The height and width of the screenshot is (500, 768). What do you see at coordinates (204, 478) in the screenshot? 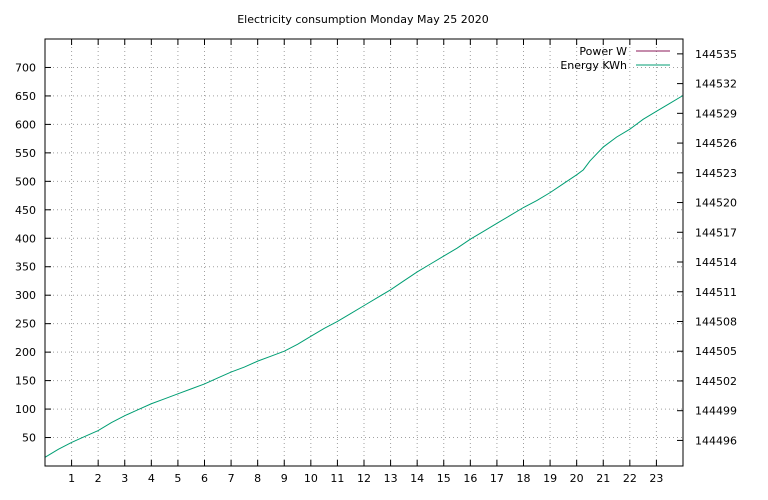
I see `x-tick-label: 6` at bounding box center [204, 478].